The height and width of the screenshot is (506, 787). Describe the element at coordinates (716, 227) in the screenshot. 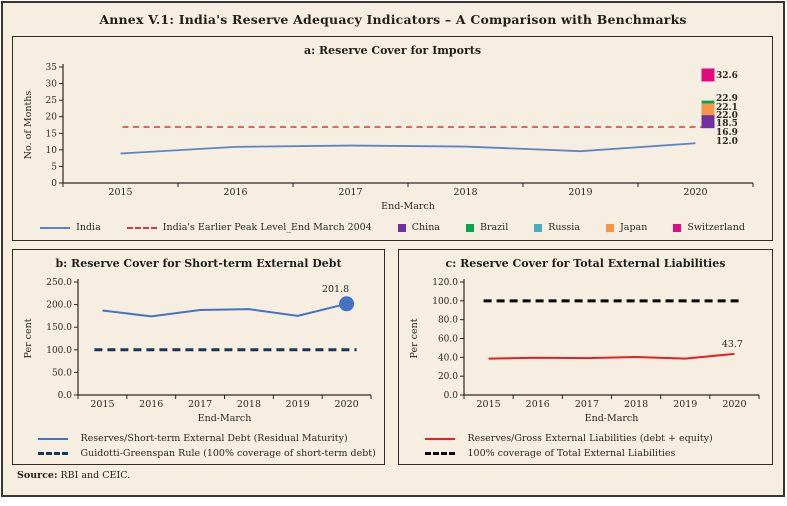

I see `legend-label-switzerland: Switzerland` at that location.